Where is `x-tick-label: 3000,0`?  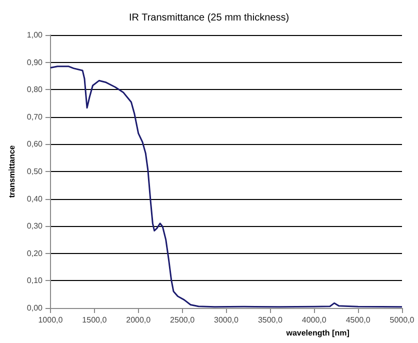
x-tick-label: 3000,0 is located at coordinates (227, 320).